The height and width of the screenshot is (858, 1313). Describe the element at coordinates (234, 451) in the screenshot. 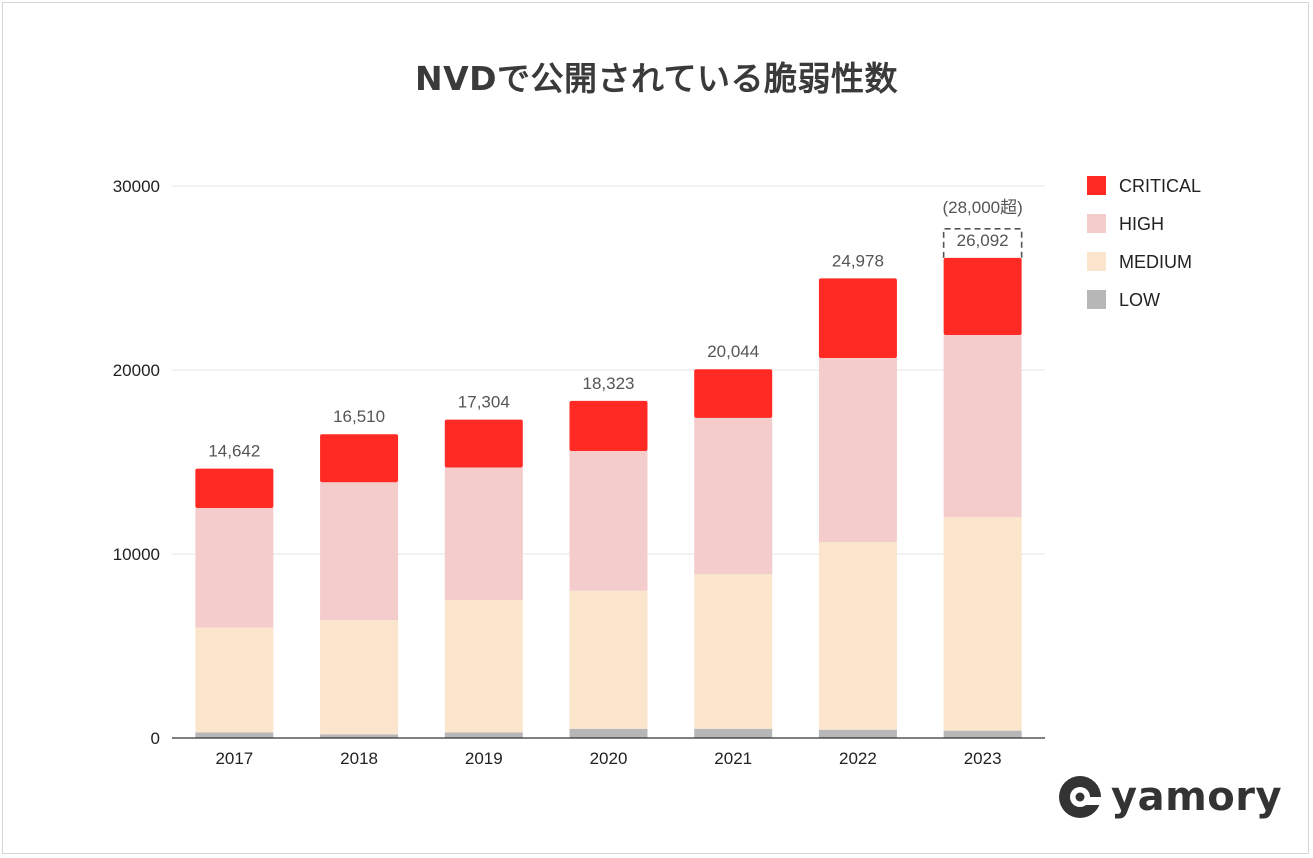

I see `total-label: 14,642` at that location.